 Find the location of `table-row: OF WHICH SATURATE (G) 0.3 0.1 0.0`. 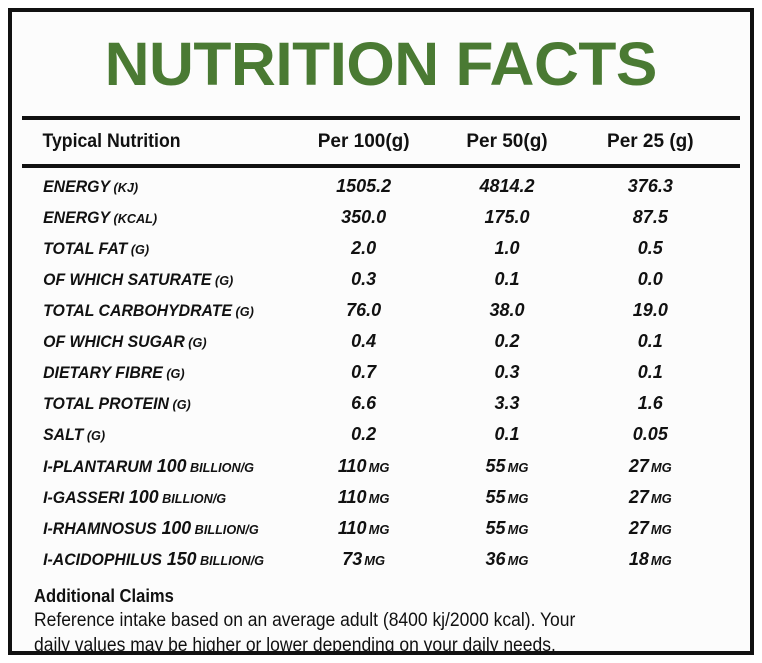

table-row: OF WHICH SATURATE (G) 0.3 0.1 0.0 is located at coordinates (381, 284).